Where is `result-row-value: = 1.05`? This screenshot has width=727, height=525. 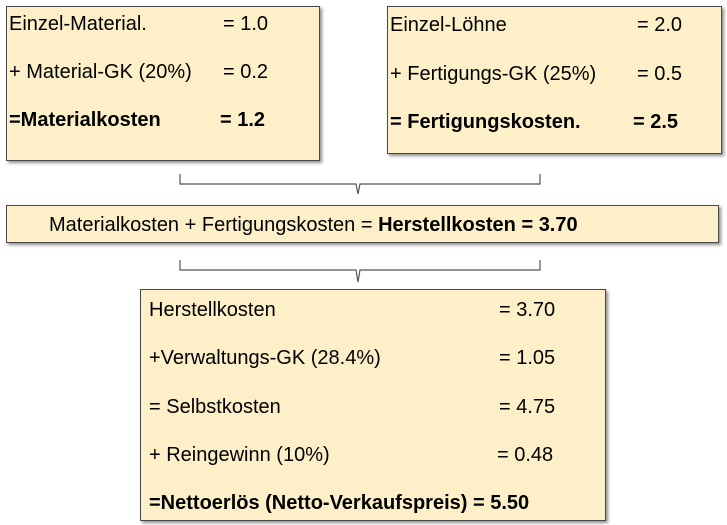 result-row-value: = 1.05 is located at coordinates (527, 358).